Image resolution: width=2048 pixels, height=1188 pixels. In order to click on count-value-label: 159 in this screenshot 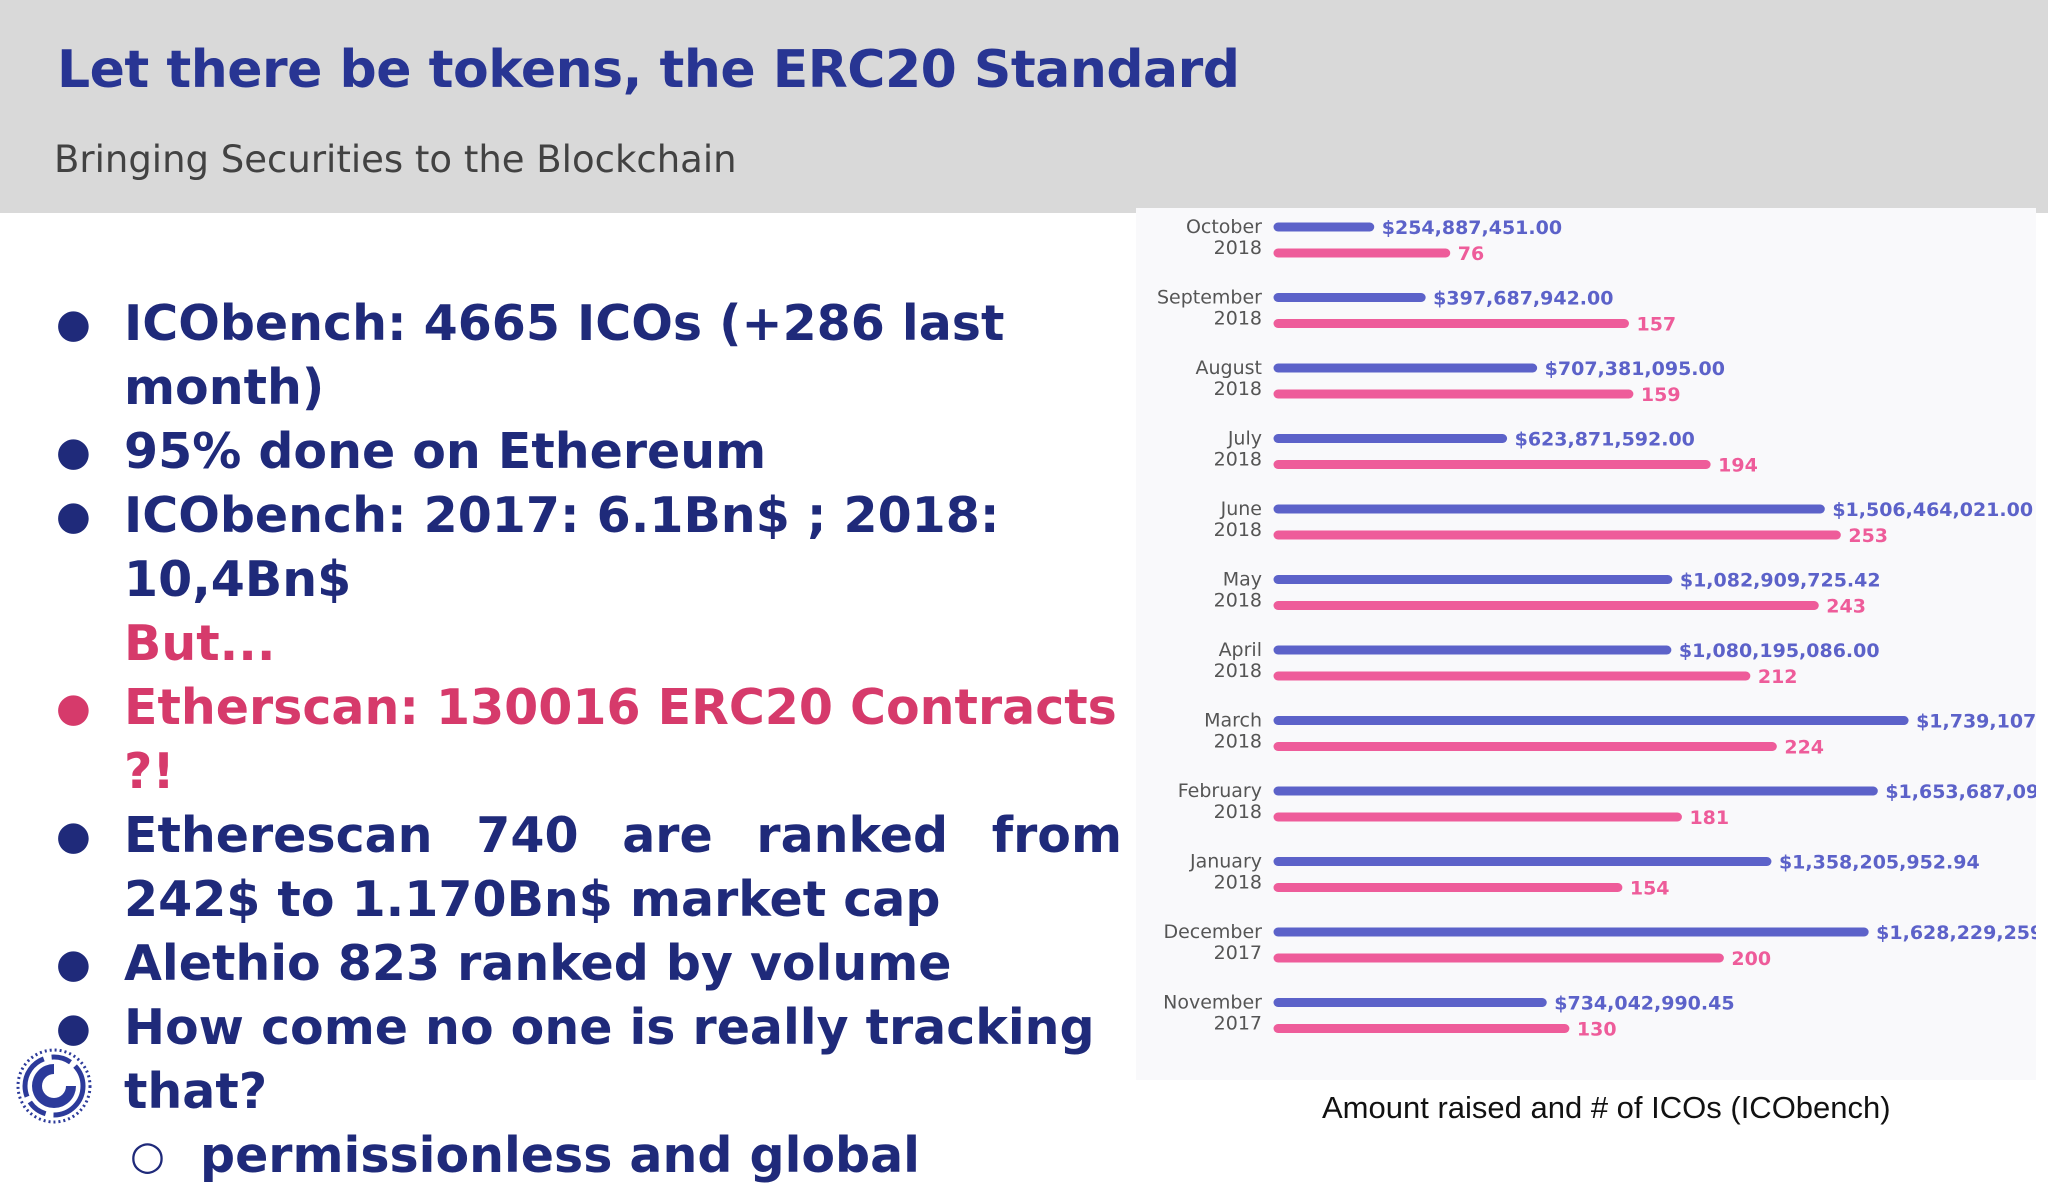, I will do `click(1661, 395)`.